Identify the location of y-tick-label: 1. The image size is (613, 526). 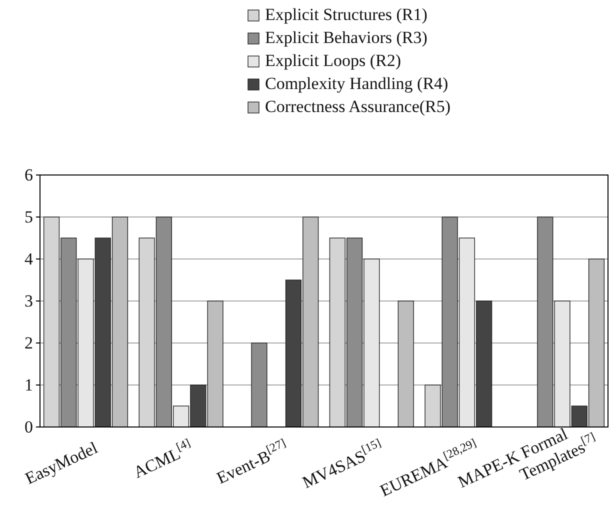
(28, 384).